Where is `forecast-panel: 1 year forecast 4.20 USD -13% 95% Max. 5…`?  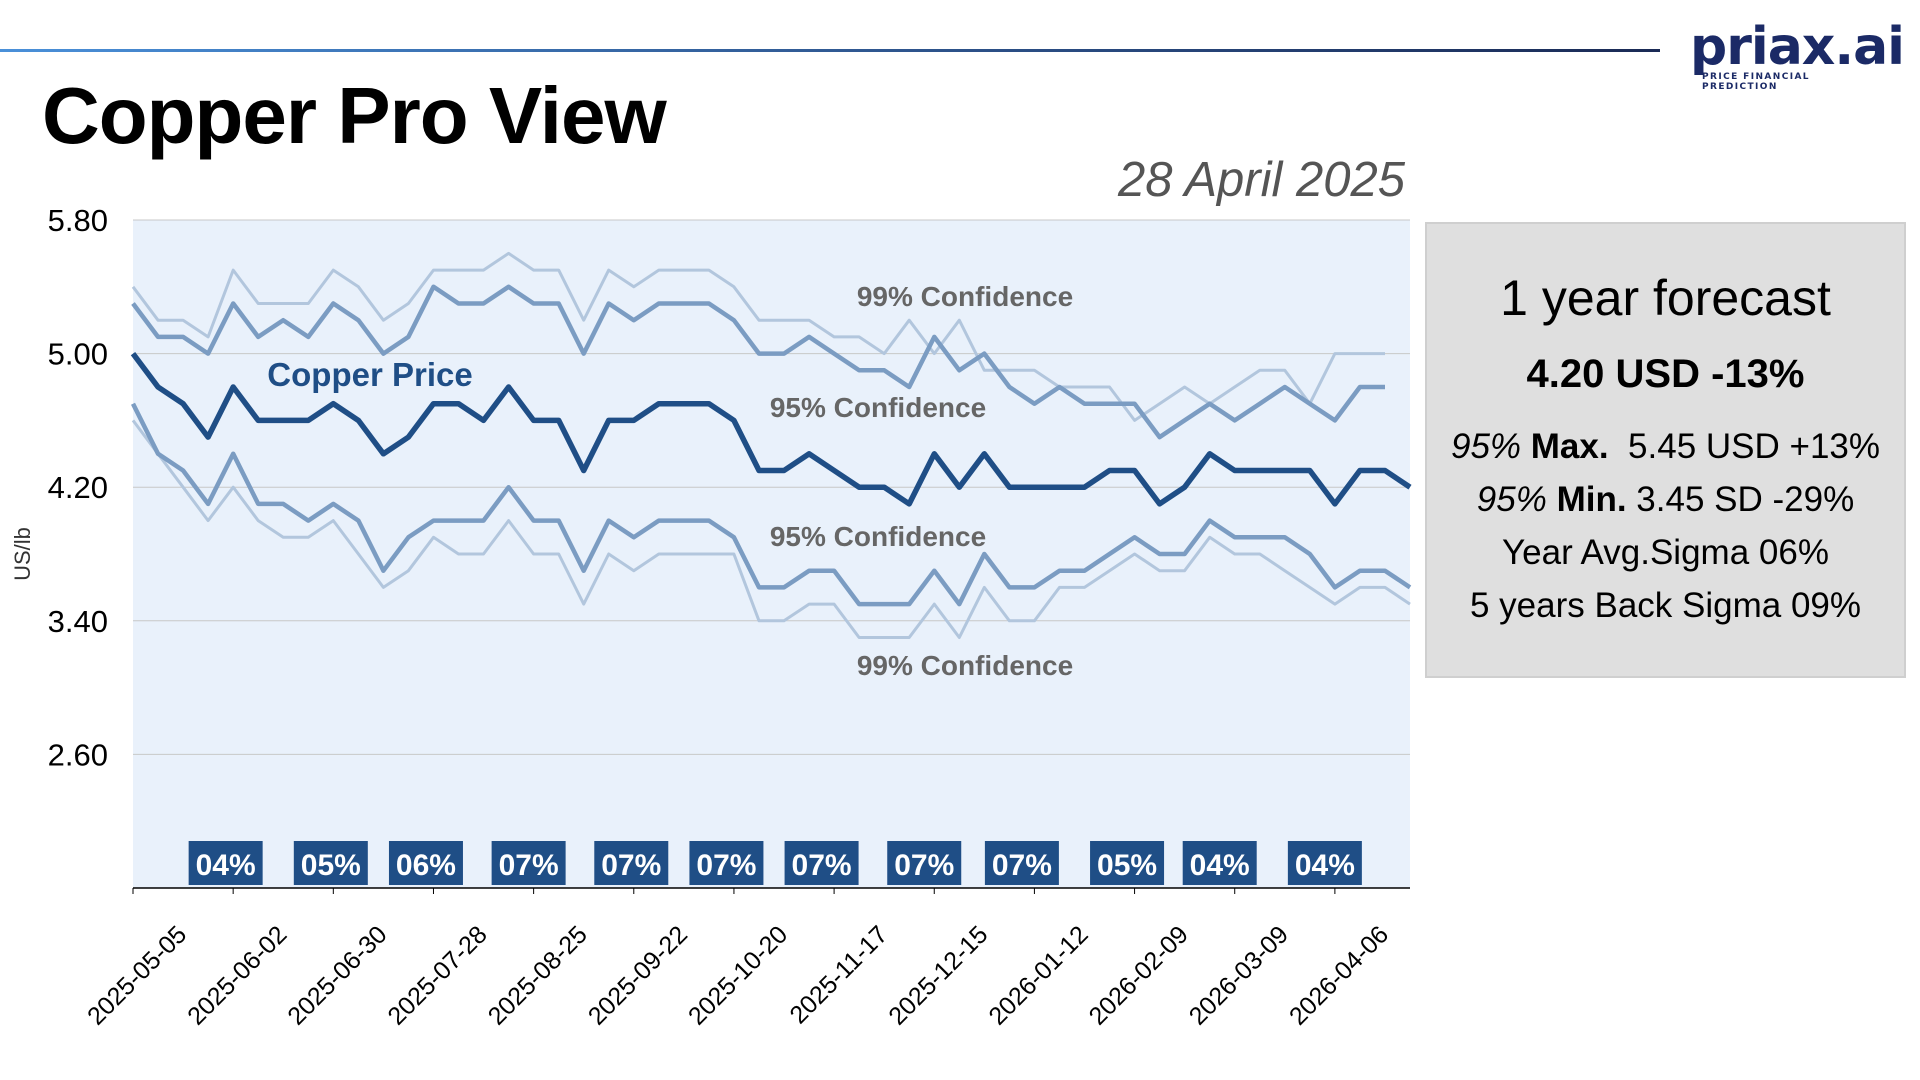 forecast-panel: 1 year forecast 4.20 USD -13% 95% Max. 5… is located at coordinates (1665, 450).